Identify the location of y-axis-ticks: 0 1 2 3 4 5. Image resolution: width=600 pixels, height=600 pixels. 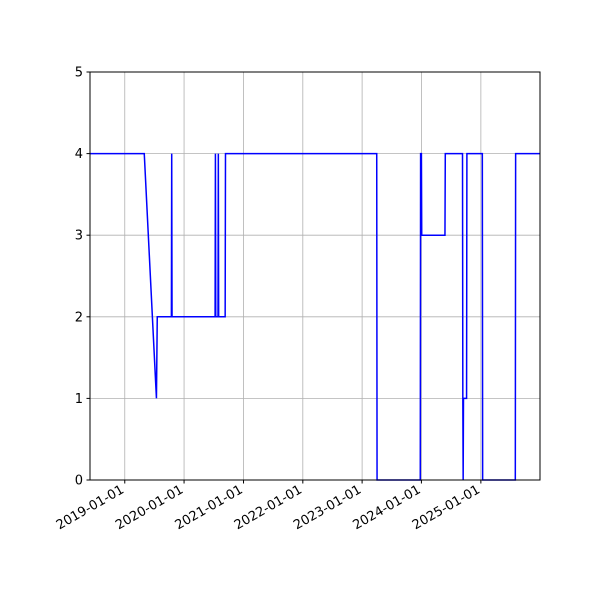
(82, 277).